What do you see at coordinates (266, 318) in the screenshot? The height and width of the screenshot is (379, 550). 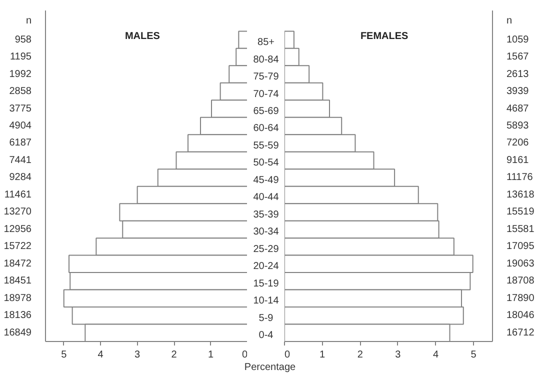 I see `y-tick-label: 5-9` at bounding box center [266, 318].